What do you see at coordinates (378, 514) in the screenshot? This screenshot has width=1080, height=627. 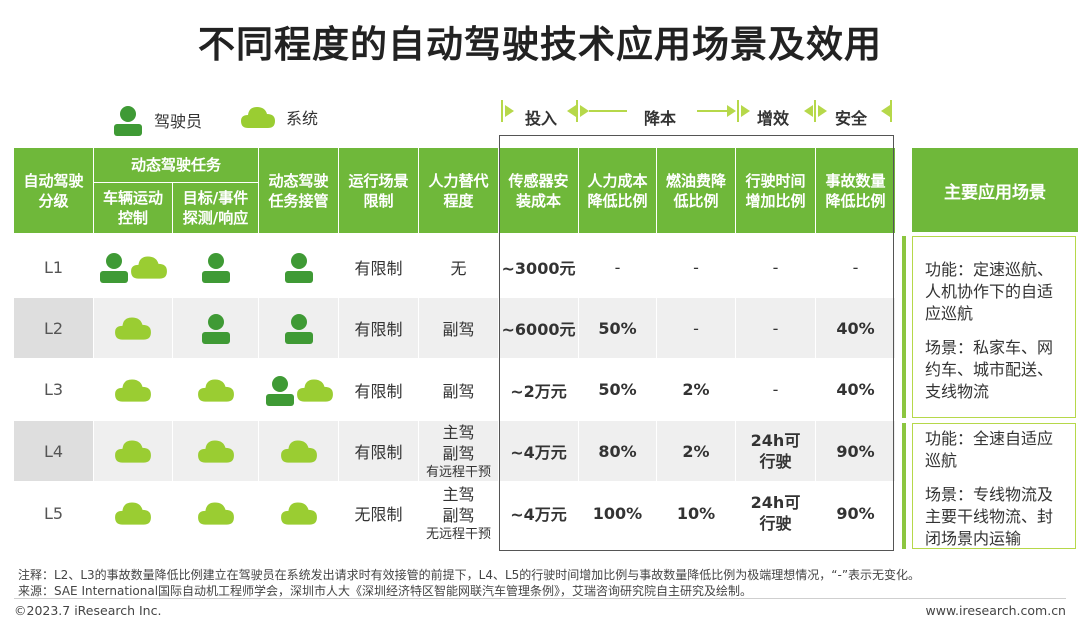 I see `odd-cell: 无限制` at bounding box center [378, 514].